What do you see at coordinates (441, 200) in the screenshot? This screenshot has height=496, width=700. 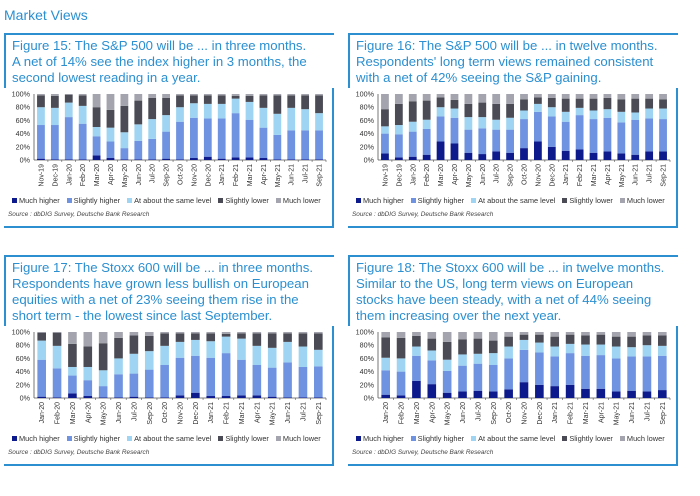 I see `legend-label: Slightly higher` at bounding box center [441, 200].